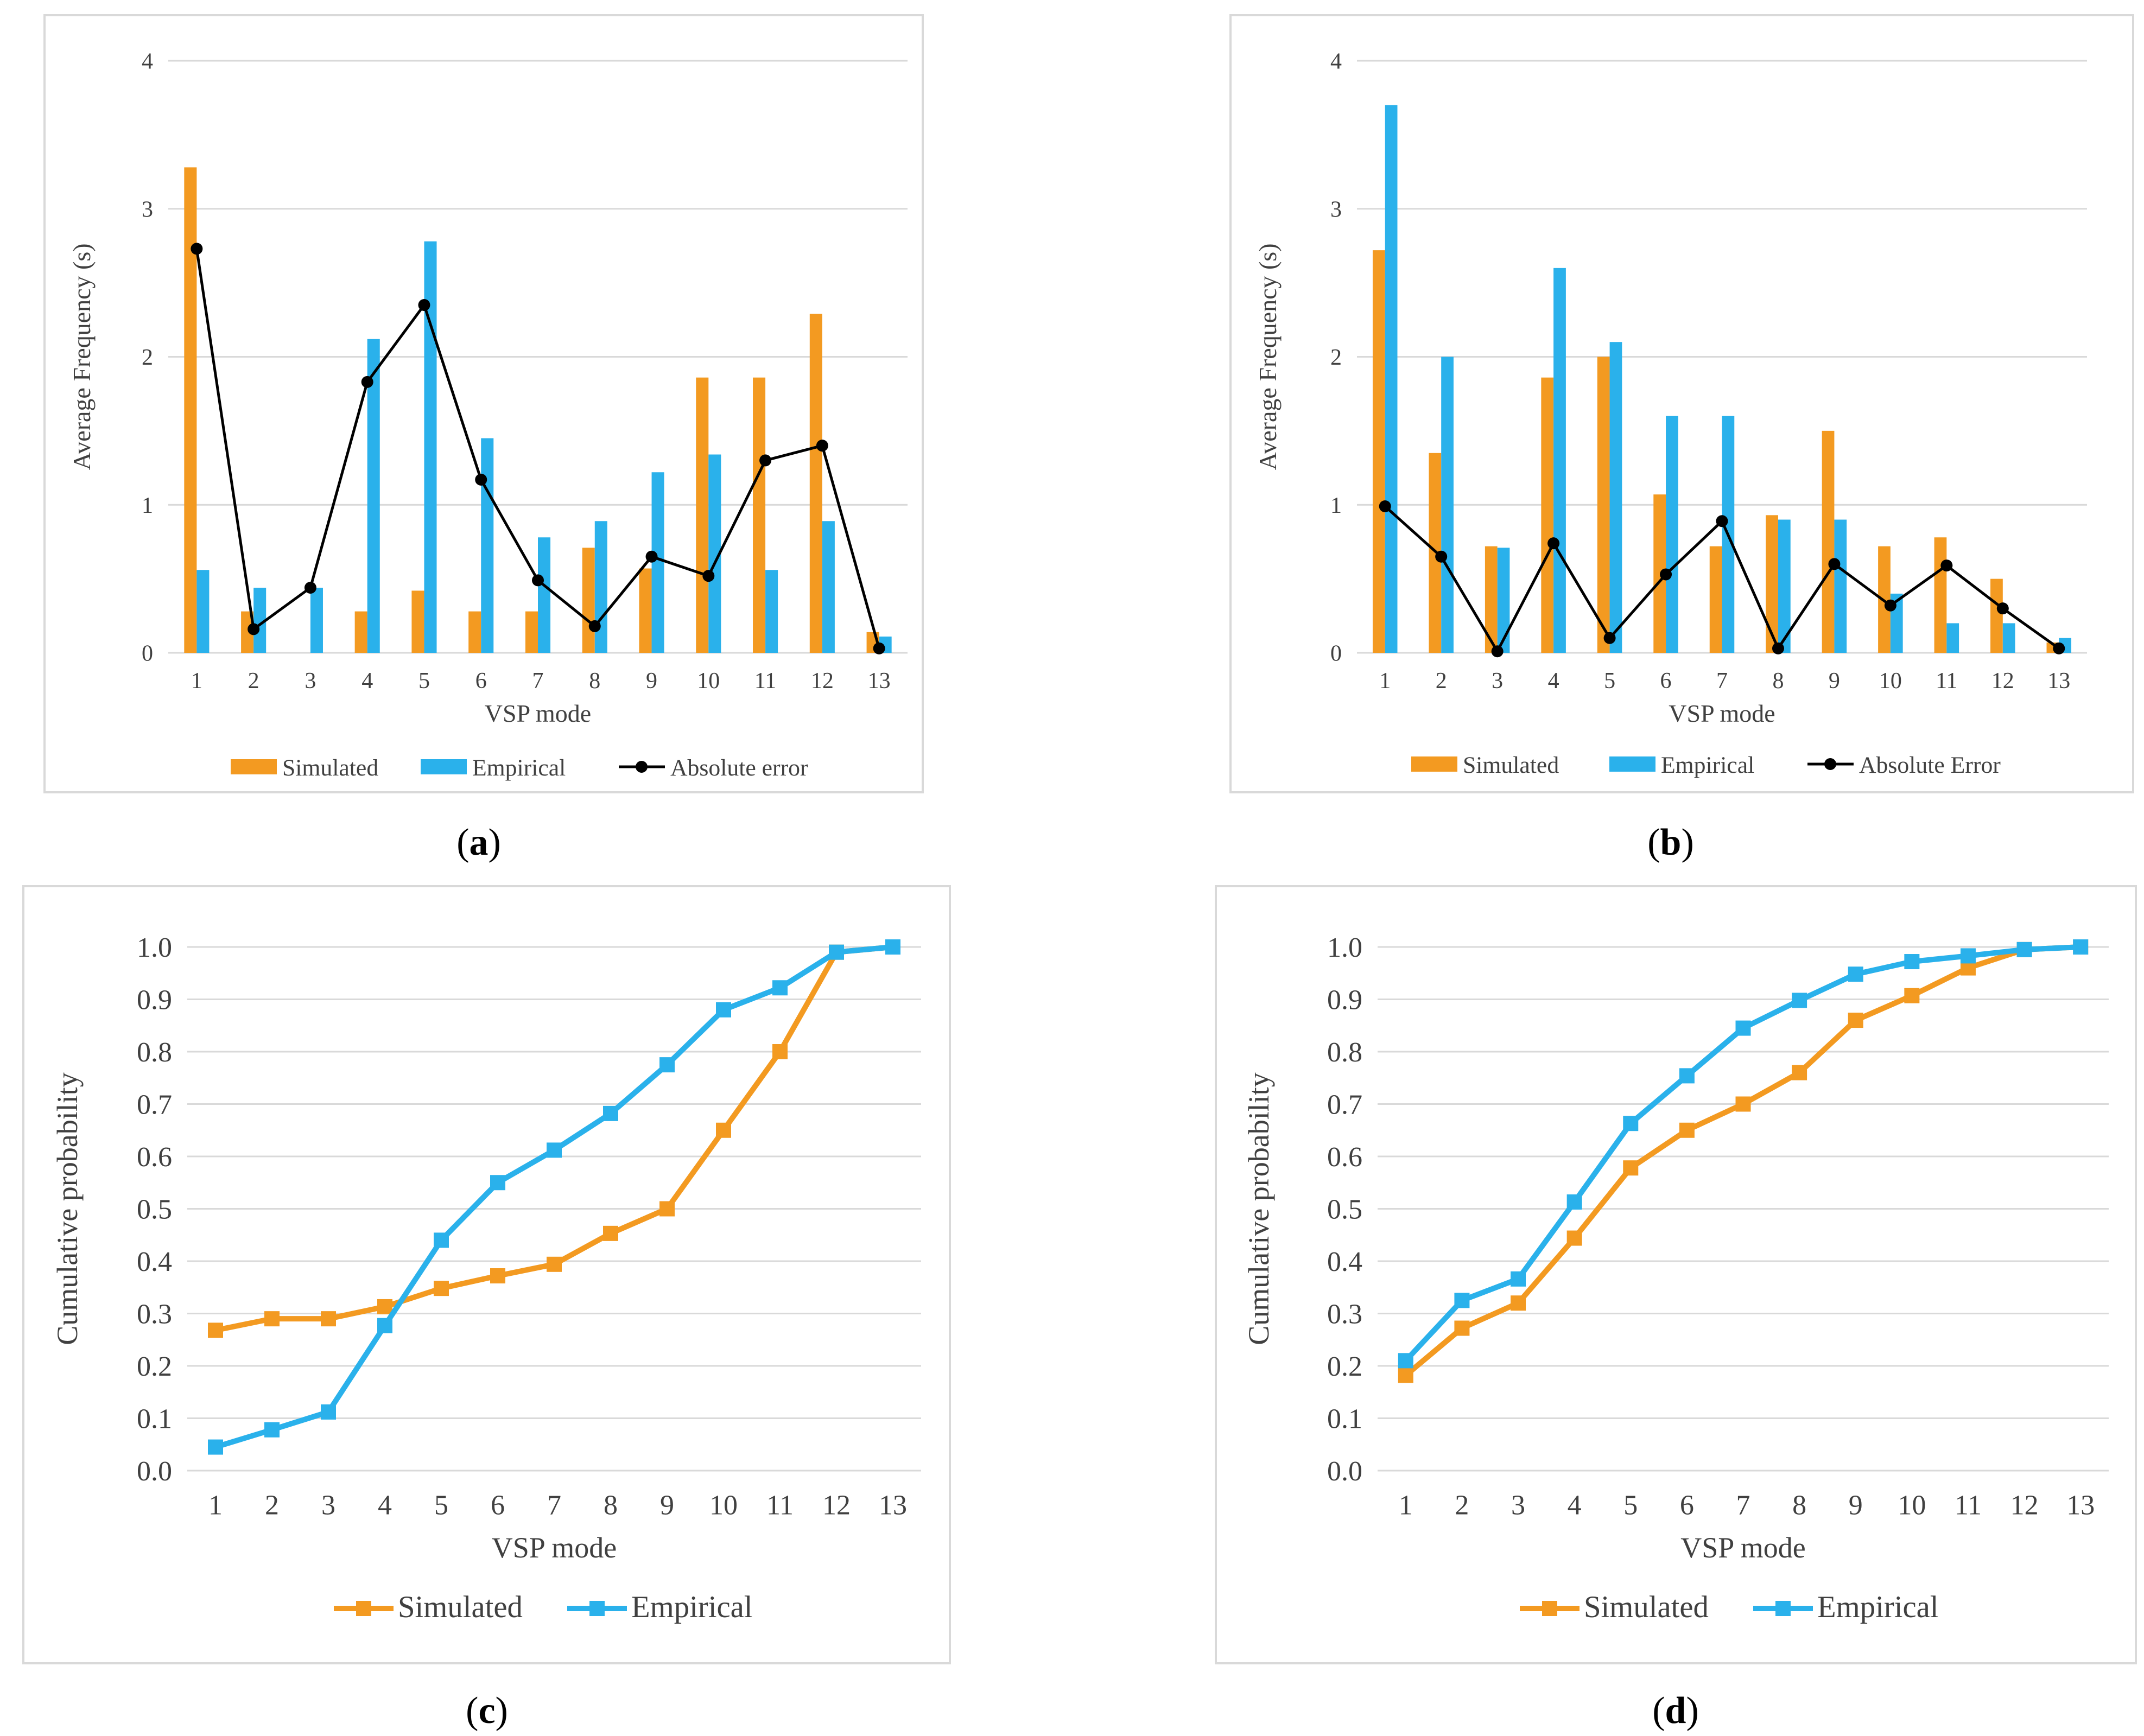 This screenshot has height=1736, width=2144. I want to click on y-tick-label: 0.7, so click(155, 1105).